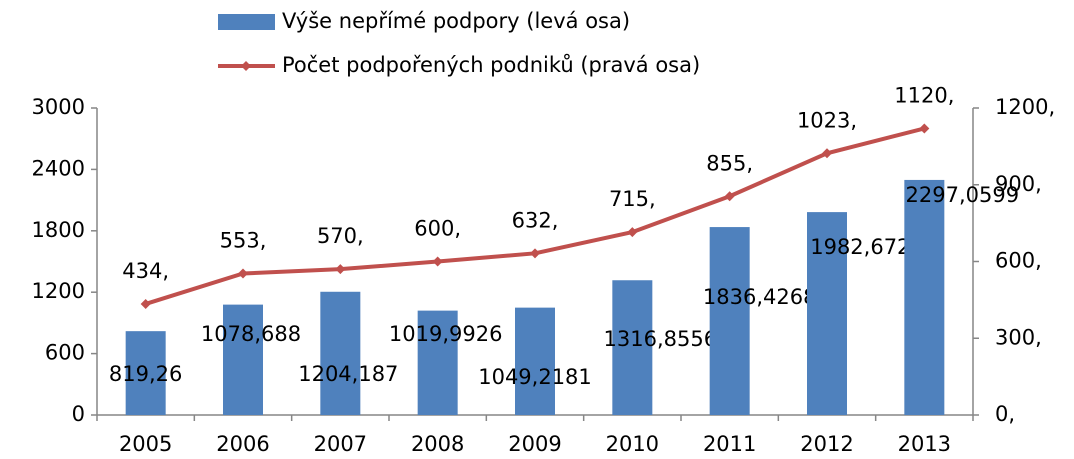  What do you see at coordinates (145, 444) in the screenshot?
I see `x-tick-label: 2005` at bounding box center [145, 444].